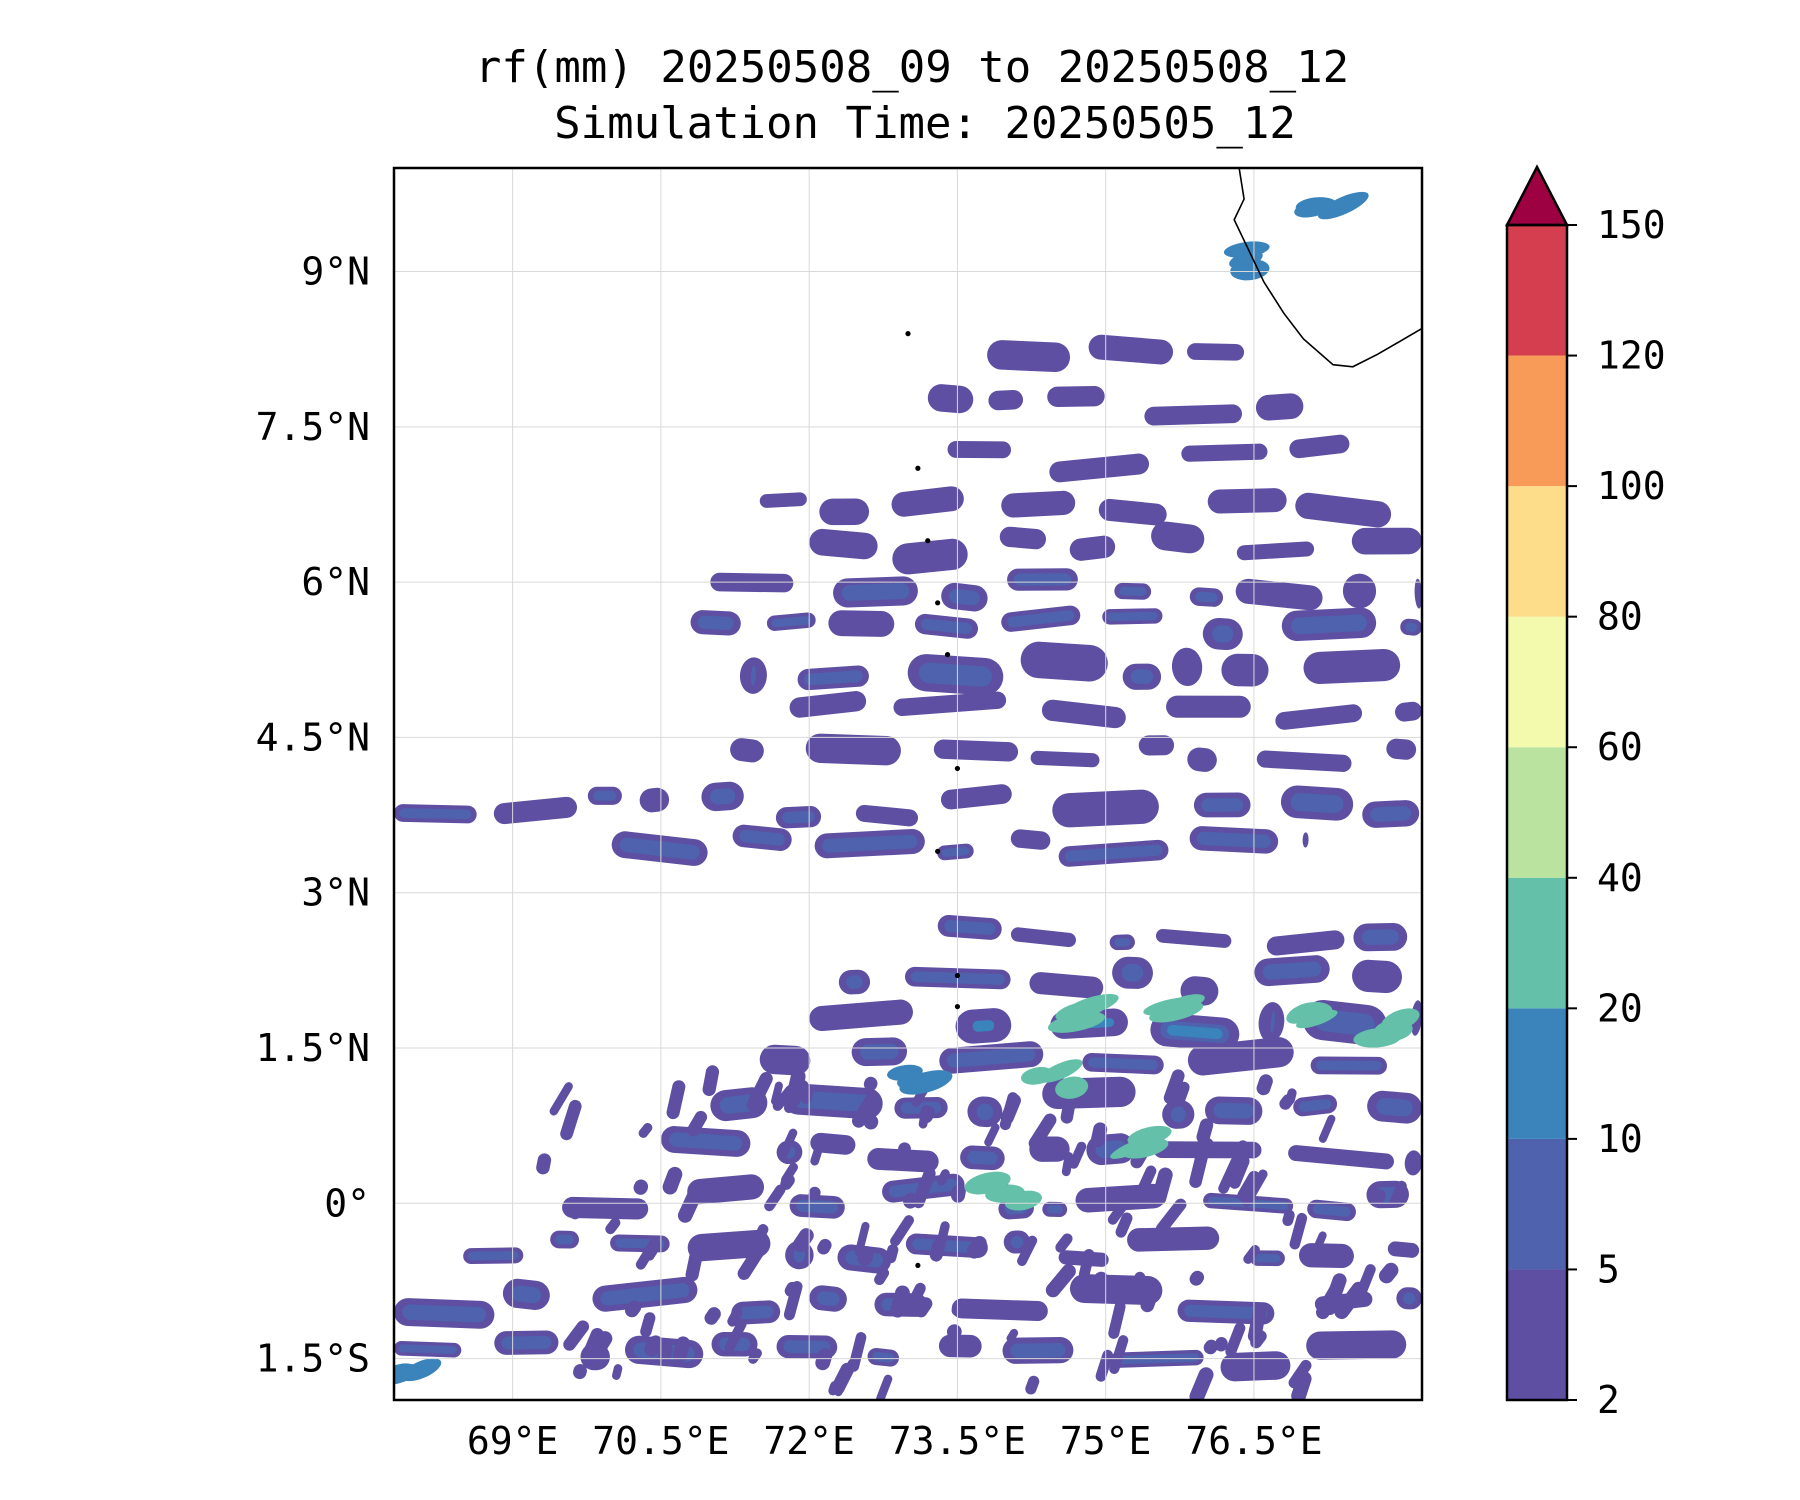  Describe the element at coordinates (1106, 1441) in the screenshot. I see `longitude-tick-label: 75°E` at that location.